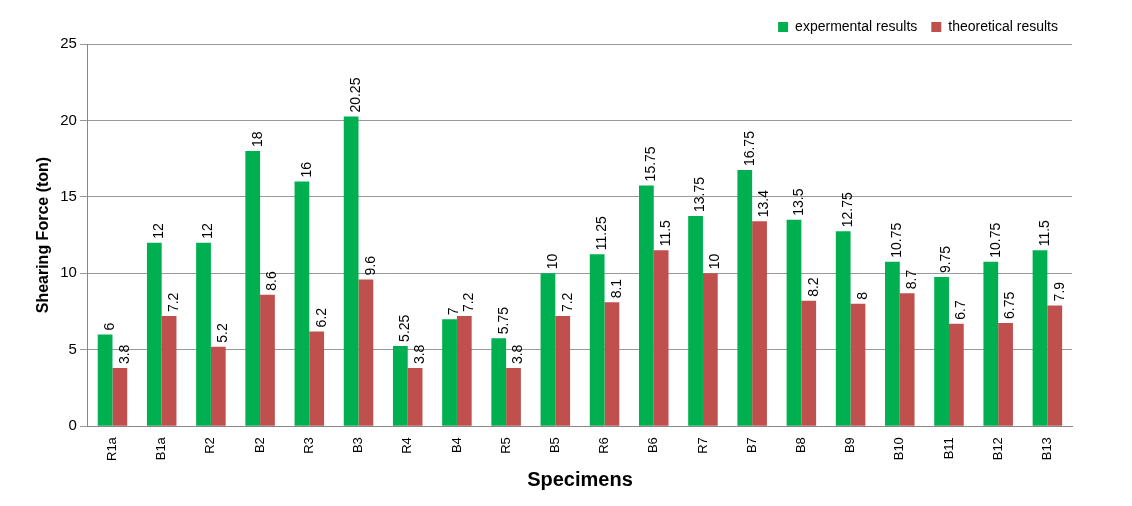  Describe the element at coordinates (911, 279) in the screenshot. I see `data-label: 8.7` at that location.